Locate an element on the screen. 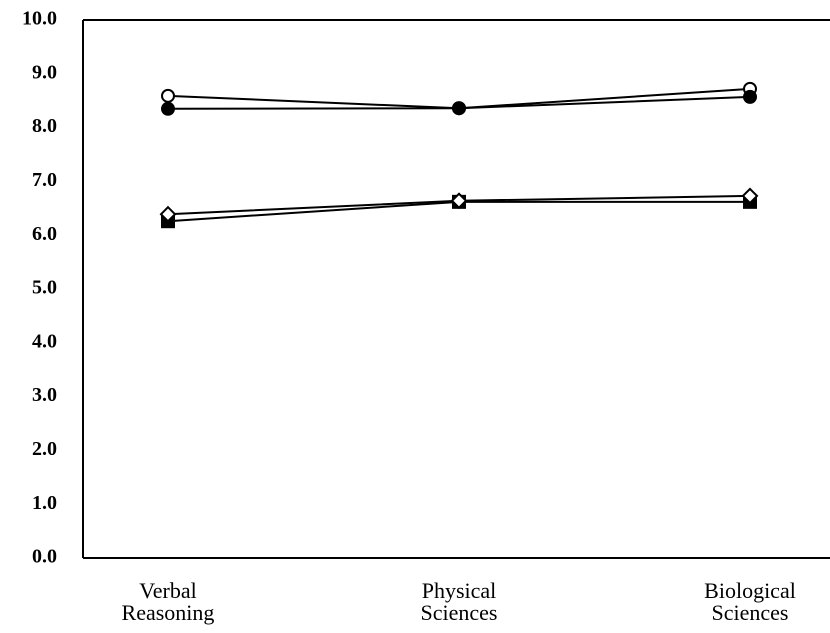  y-tick-label: 2.0 is located at coordinates (44, 449).